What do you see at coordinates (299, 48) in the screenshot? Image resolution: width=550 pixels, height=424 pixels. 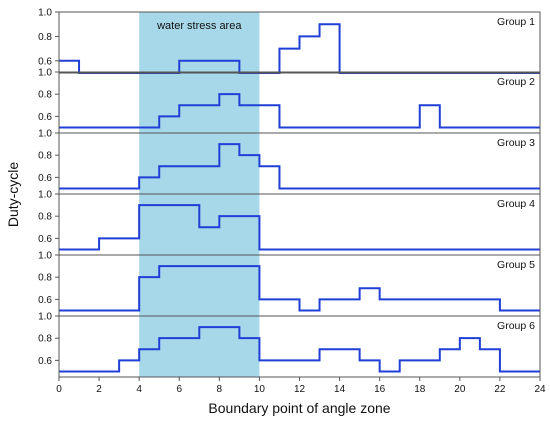 I see `group-1-series-line` at bounding box center [299, 48].